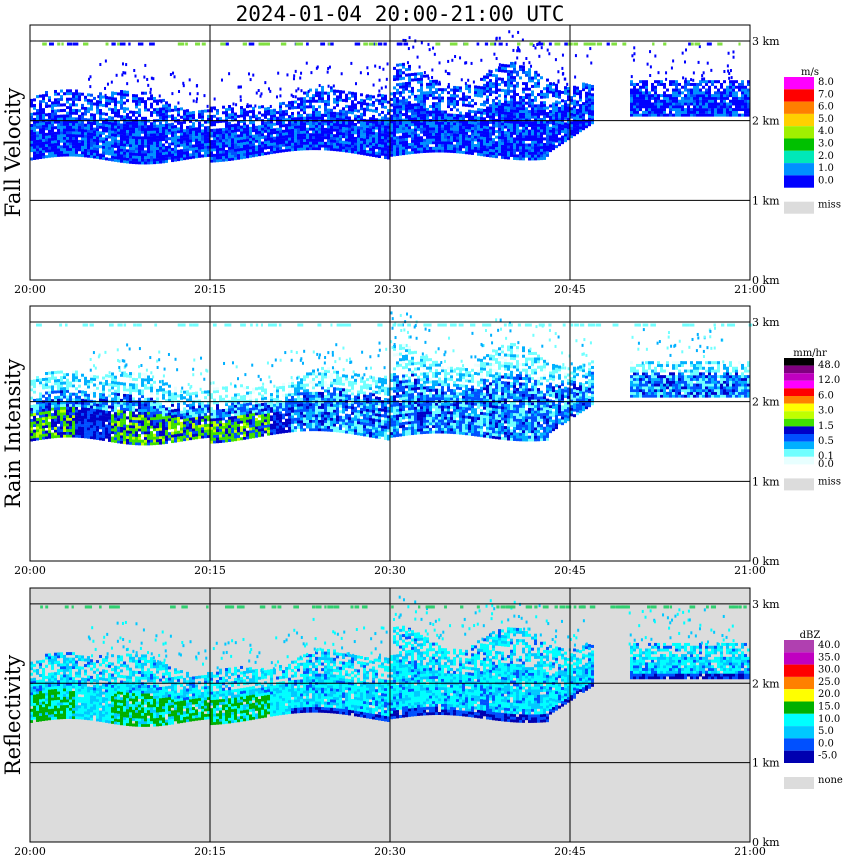 The width and height of the screenshot is (850, 868). Describe the element at coordinates (810, 353) in the screenshot. I see `legend-unit: mm/hr` at that location.